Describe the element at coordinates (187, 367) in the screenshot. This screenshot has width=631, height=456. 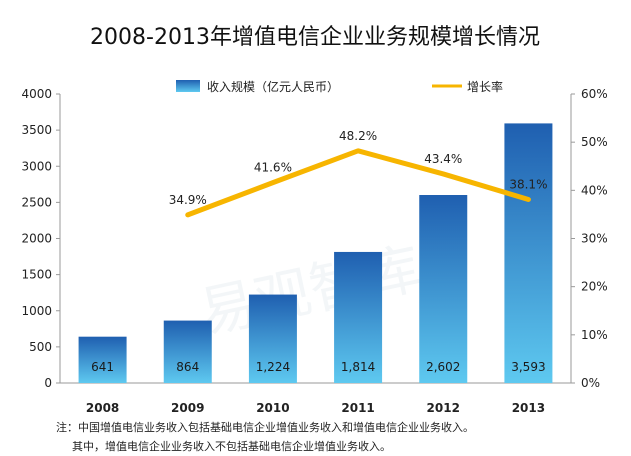
I see `bar-value-label: 864` at that location.